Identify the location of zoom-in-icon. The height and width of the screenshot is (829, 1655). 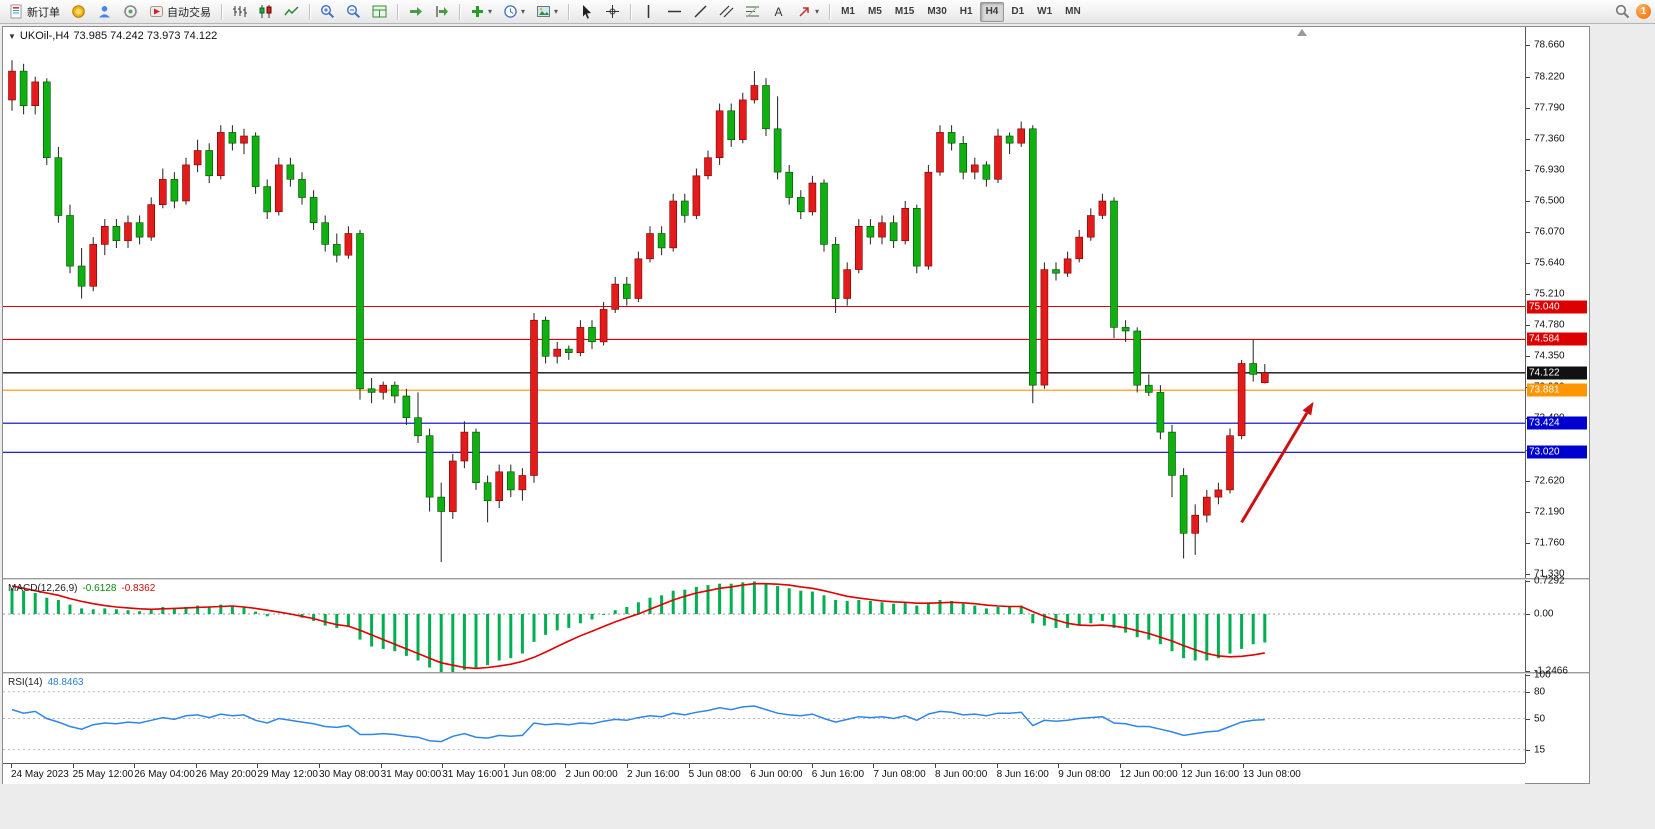
(327, 11).